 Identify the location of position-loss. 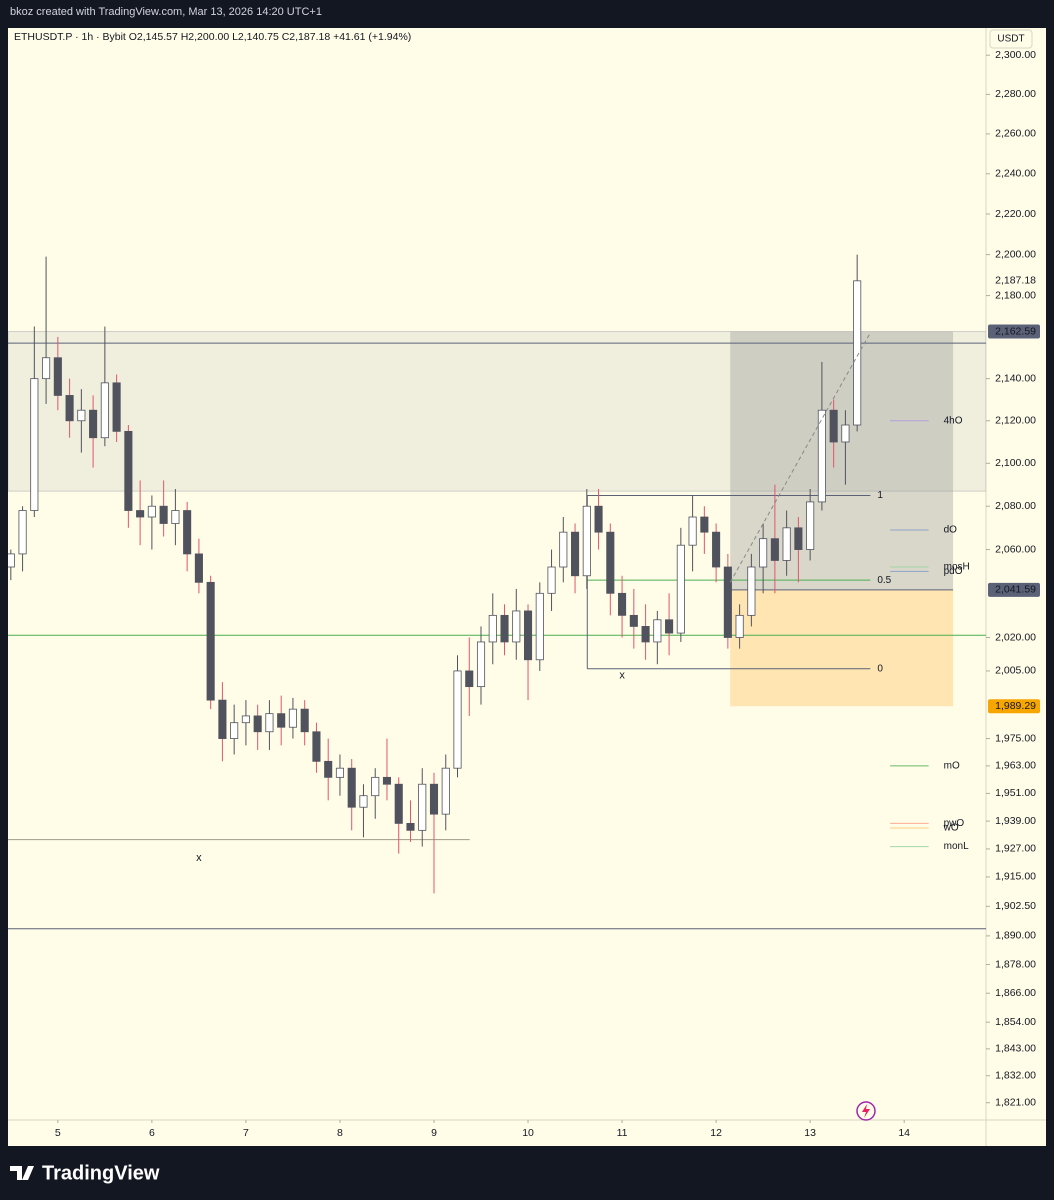
(842, 648).